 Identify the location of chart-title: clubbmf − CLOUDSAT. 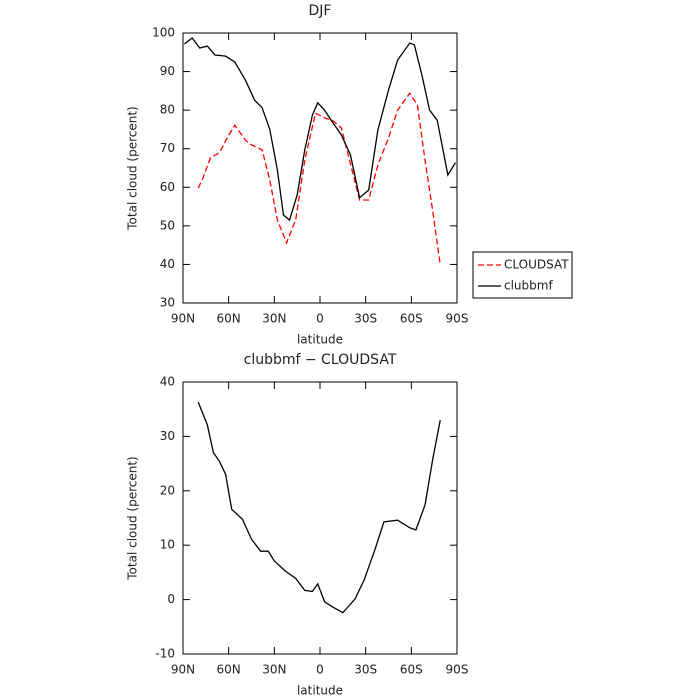
(320, 360).